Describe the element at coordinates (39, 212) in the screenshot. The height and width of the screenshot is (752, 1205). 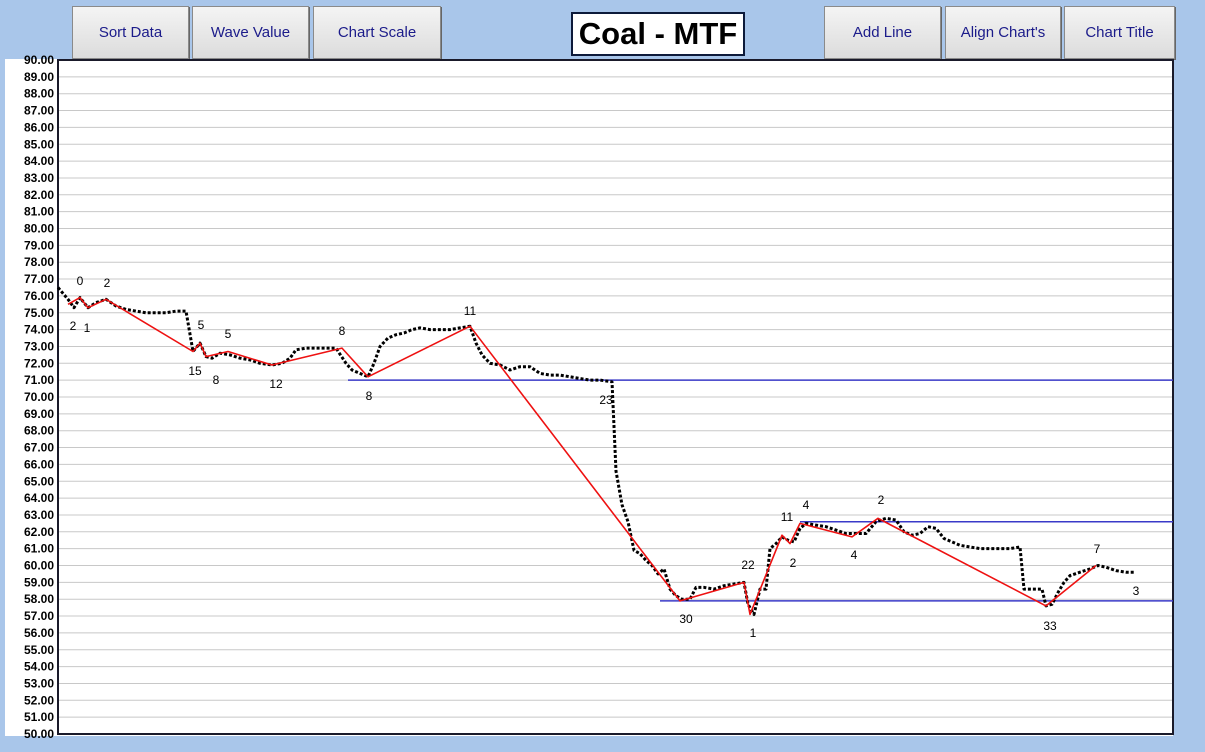
I see `y-tick-label: 81.00` at that location.